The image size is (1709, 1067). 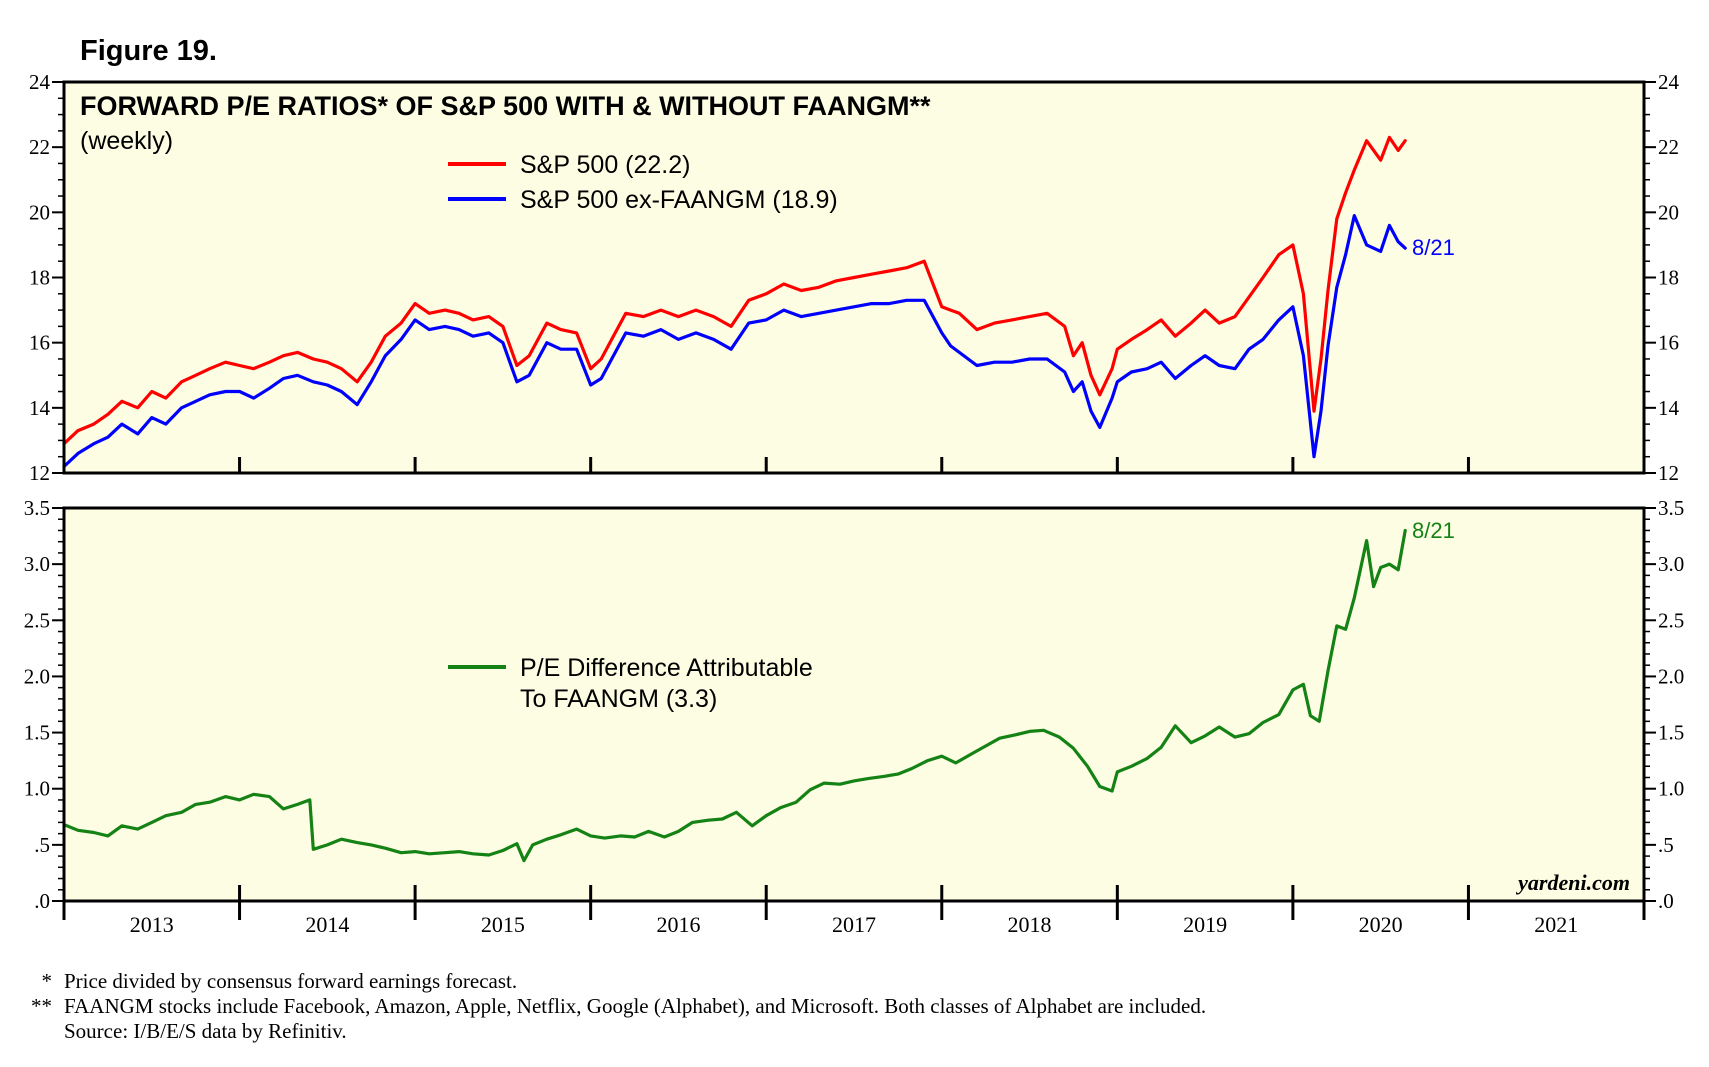 I want to click on x-axis-label: 2018, so click(x=1030, y=924).